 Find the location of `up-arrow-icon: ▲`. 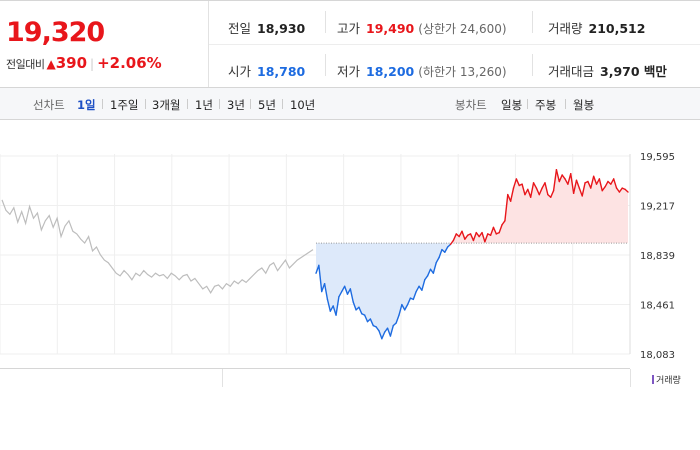

up-arrow-icon: ▲ is located at coordinates (51, 64).